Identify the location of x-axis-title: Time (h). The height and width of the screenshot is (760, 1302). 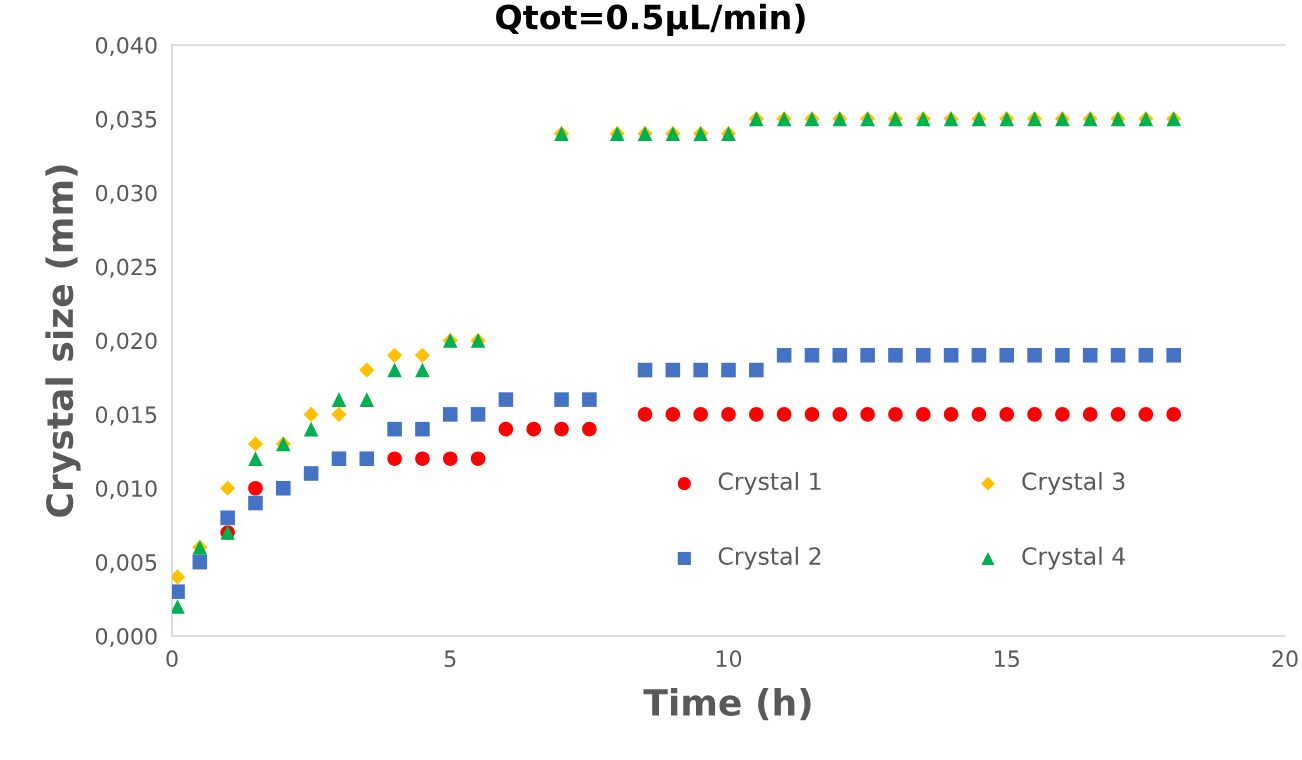
(727, 704).